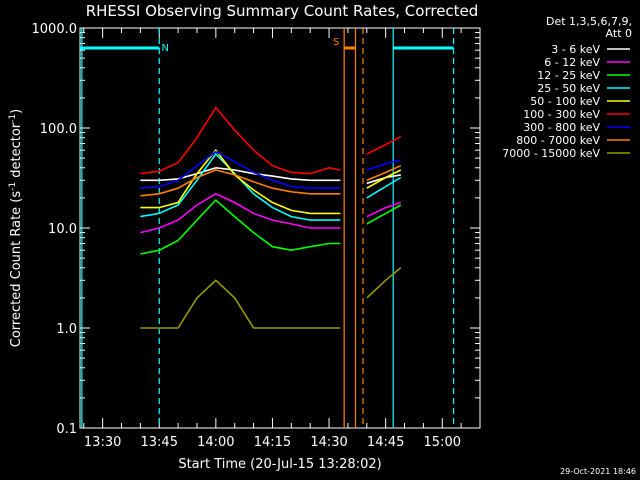 The width and height of the screenshot is (640, 480). I want to click on legend-label: 300 - 800 keV, so click(561, 127).